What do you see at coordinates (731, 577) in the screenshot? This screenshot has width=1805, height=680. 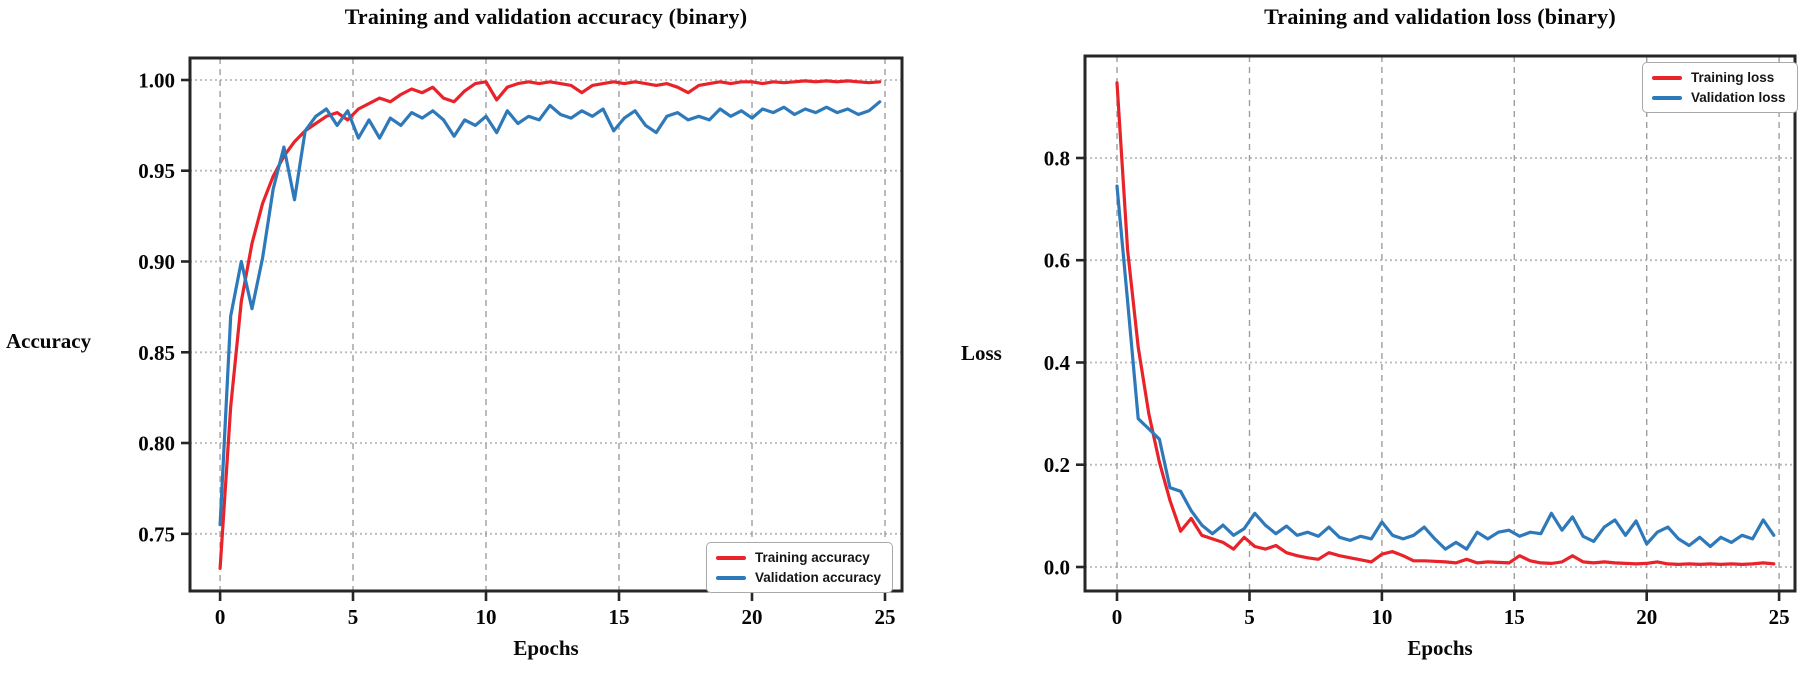 I see `validation-accuracy-swatch` at bounding box center [731, 577].